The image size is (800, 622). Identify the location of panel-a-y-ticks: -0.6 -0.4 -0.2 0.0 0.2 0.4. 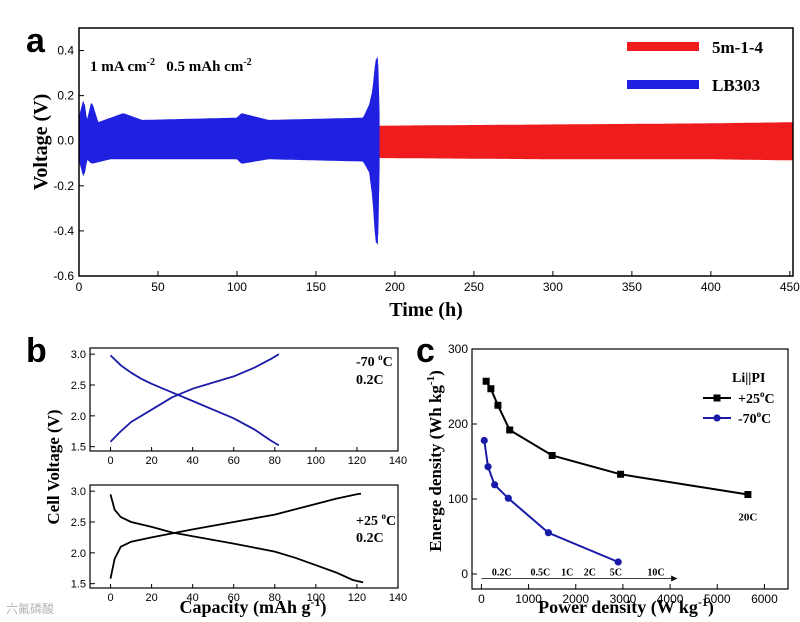
(68, 163).